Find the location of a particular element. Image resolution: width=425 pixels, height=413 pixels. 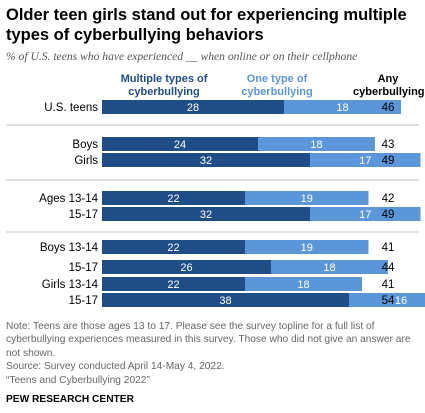

category-label: Boys is located at coordinates (85, 145).